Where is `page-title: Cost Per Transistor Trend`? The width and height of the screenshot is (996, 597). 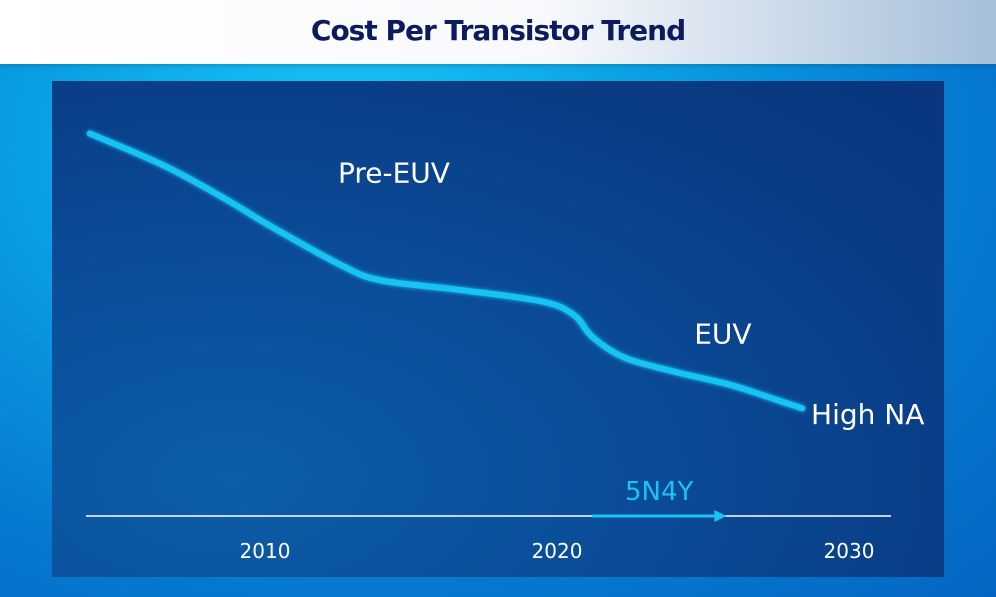 page-title: Cost Per Transistor Trend is located at coordinates (498, 30).